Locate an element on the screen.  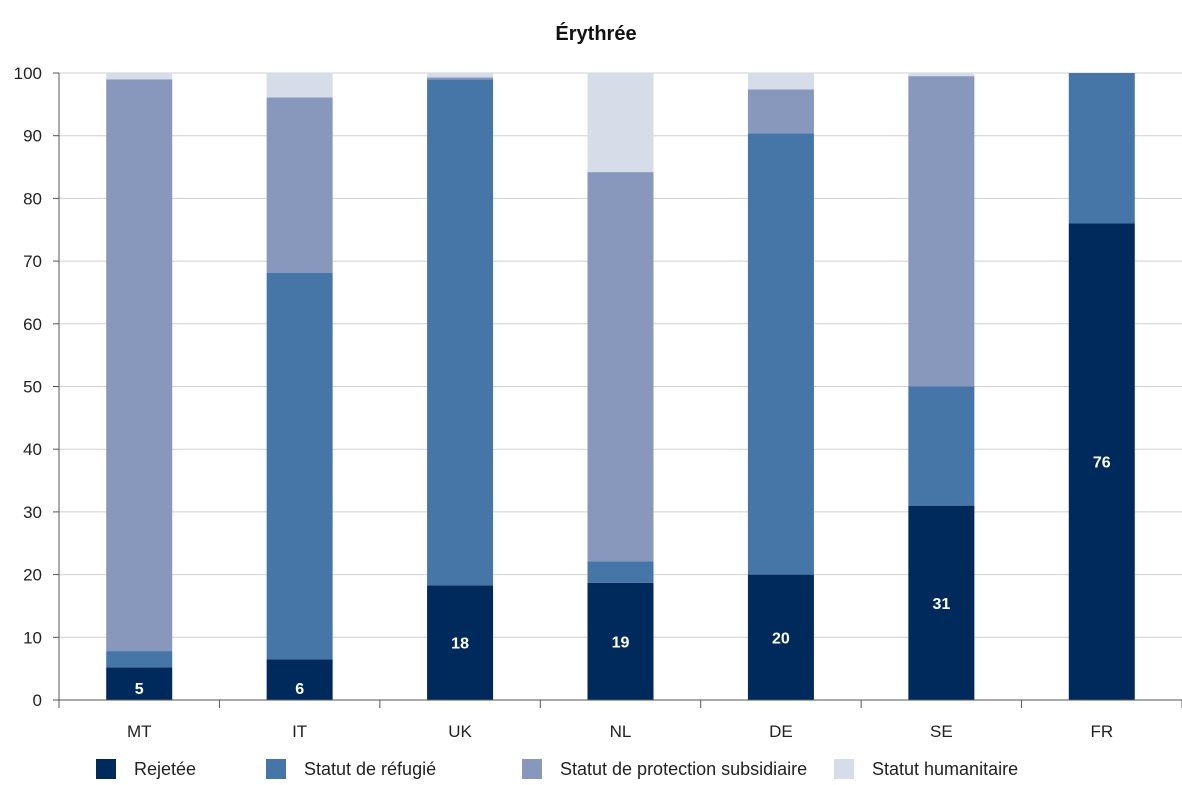
legend-item: Rejetée is located at coordinates (146, 769).